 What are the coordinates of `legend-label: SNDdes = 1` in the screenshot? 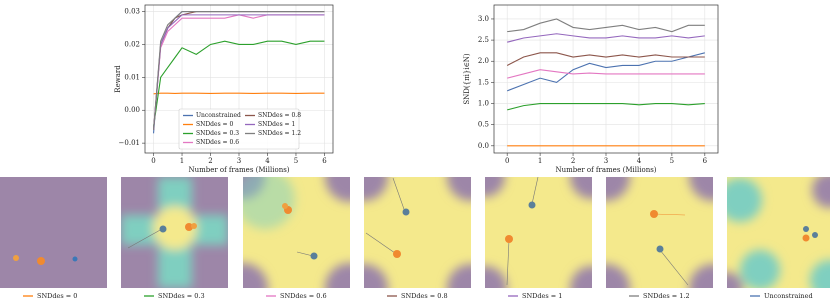 It's located at (276, 124).